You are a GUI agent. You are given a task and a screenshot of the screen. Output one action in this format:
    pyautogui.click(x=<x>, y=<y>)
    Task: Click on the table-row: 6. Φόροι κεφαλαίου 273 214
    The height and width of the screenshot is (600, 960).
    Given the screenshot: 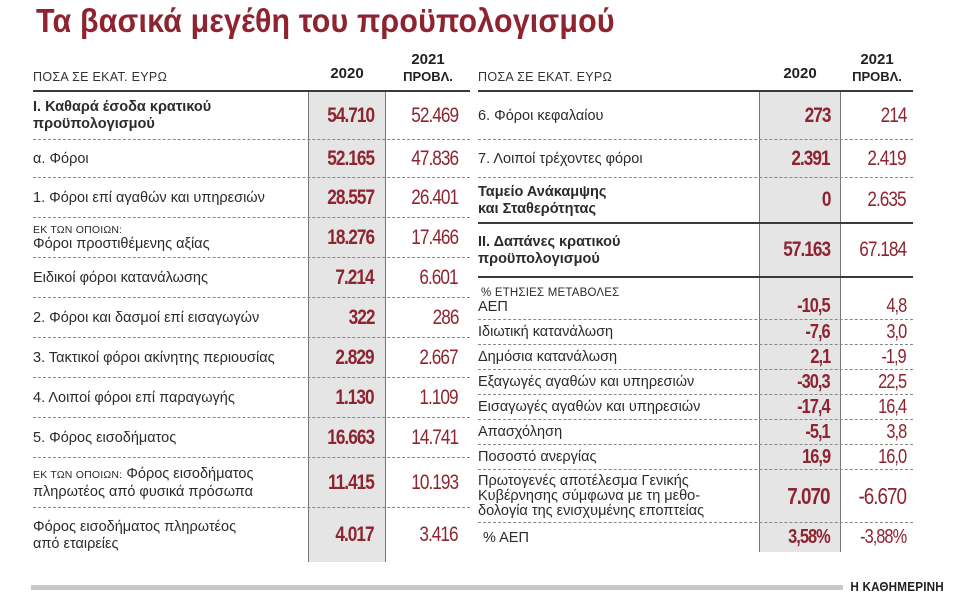 What is the action you would take?
    pyautogui.click(x=695, y=116)
    